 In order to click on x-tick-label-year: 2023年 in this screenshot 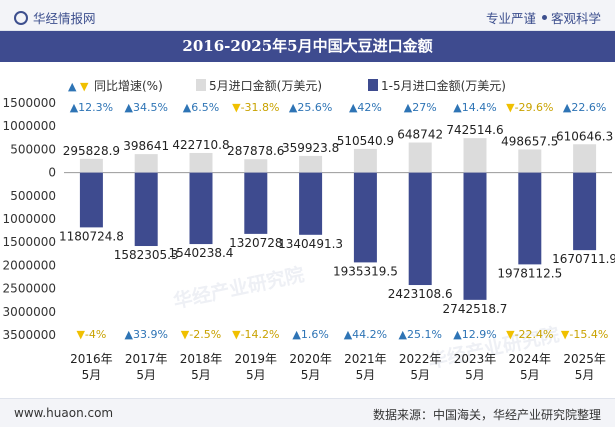, I will do `click(475, 359)`.